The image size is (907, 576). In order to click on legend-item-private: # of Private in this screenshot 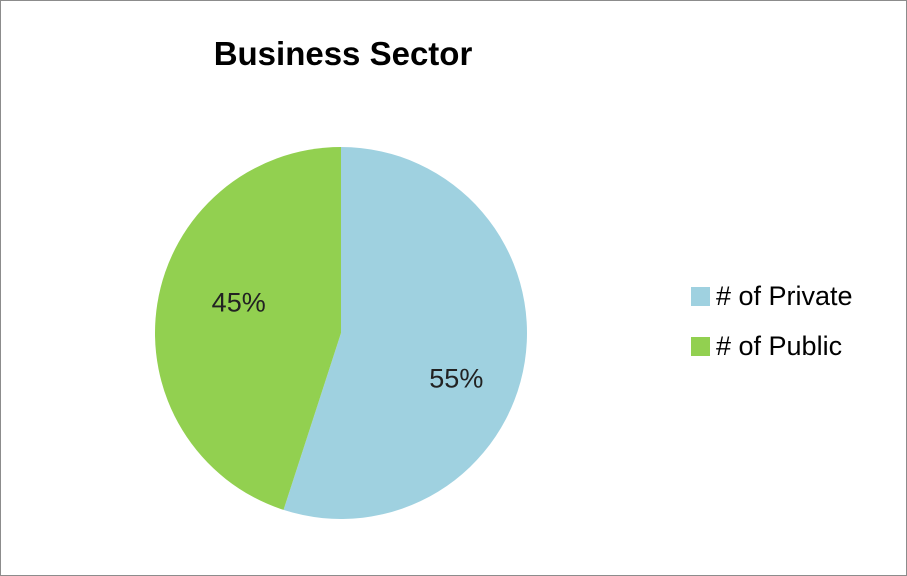, I will do `click(772, 296)`.